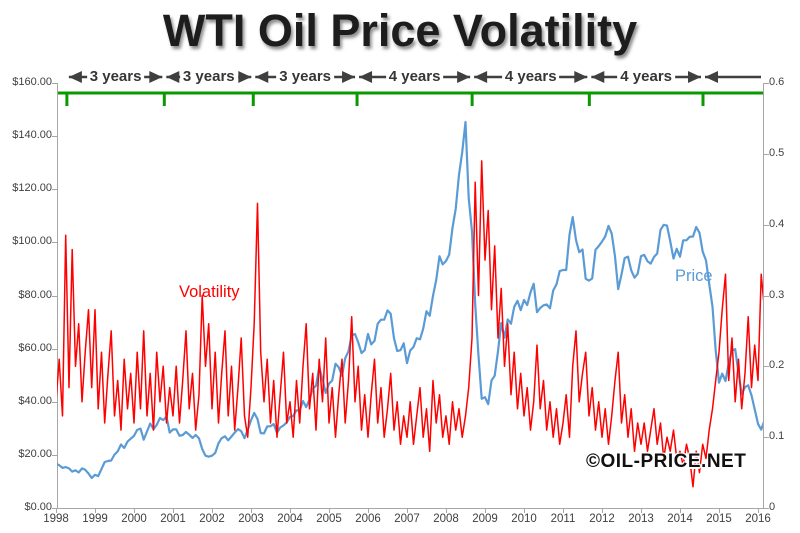 This screenshot has height=533, width=800. I want to click on x-axis-label: 2012, so click(602, 519).